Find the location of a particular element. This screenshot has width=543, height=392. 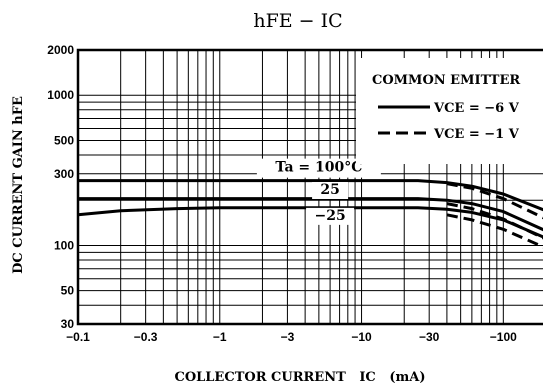

y-axis-label: DC CURRENT GAIN hFE is located at coordinates (18, 185).